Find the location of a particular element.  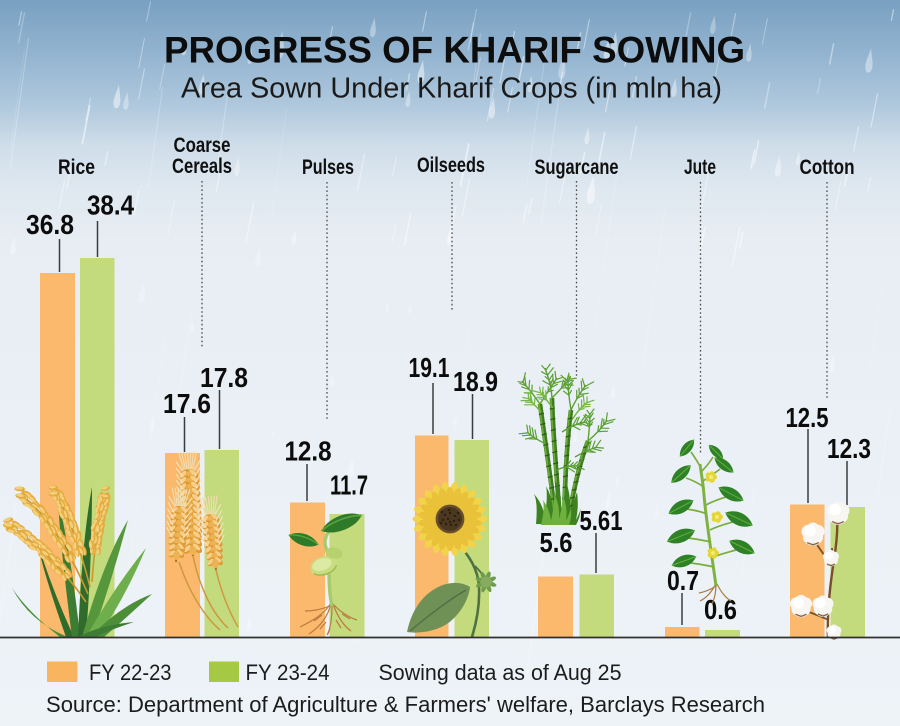

svg-text: FY 22-23 is located at coordinates (130, 672).